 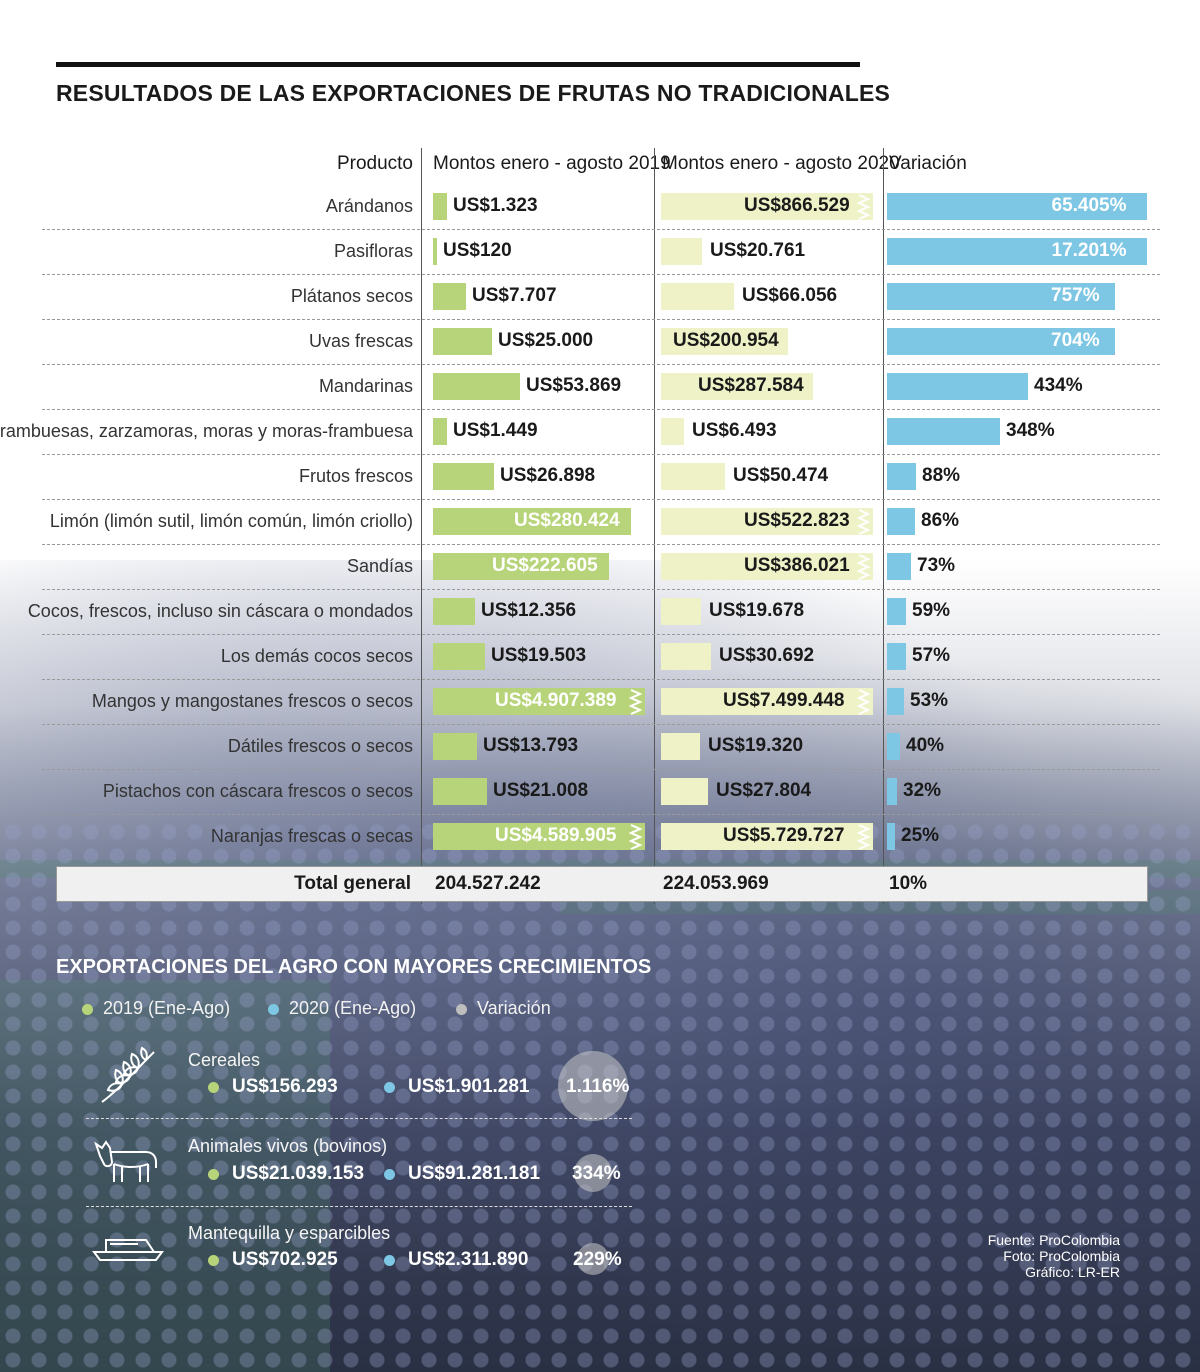 What do you see at coordinates (374, 163) in the screenshot?
I see `header-product: Producto` at bounding box center [374, 163].